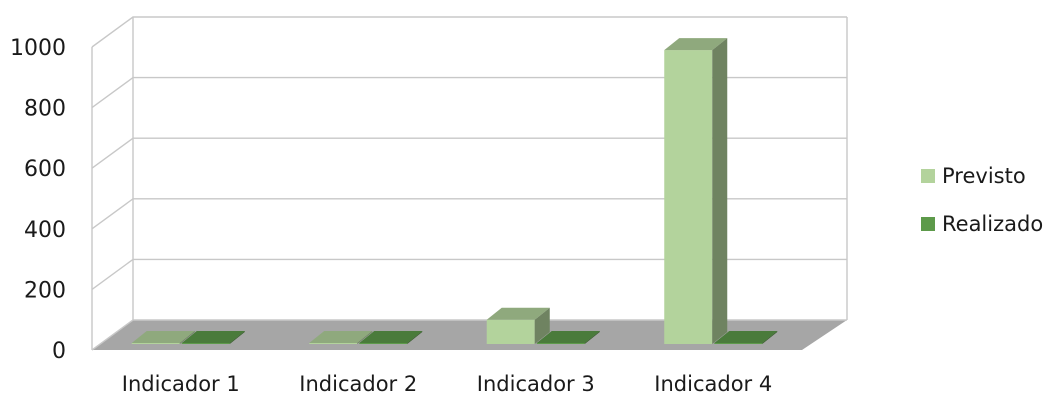  I want to click on chart-floor-plane, so click(469, 335).